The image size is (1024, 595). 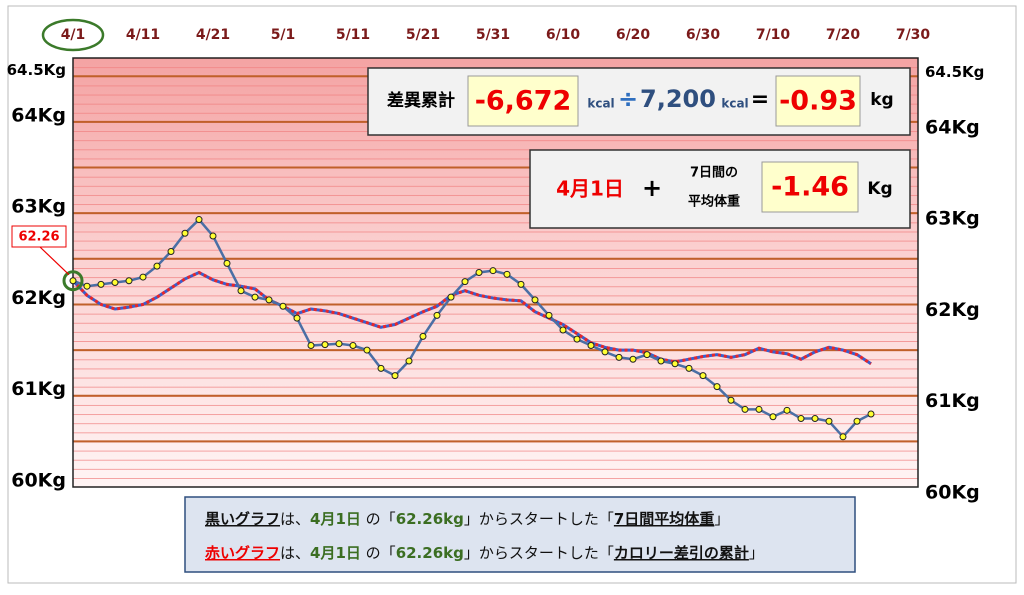 What do you see at coordinates (714, 173) in the screenshot?
I see `caption: 7日間の` at bounding box center [714, 173].